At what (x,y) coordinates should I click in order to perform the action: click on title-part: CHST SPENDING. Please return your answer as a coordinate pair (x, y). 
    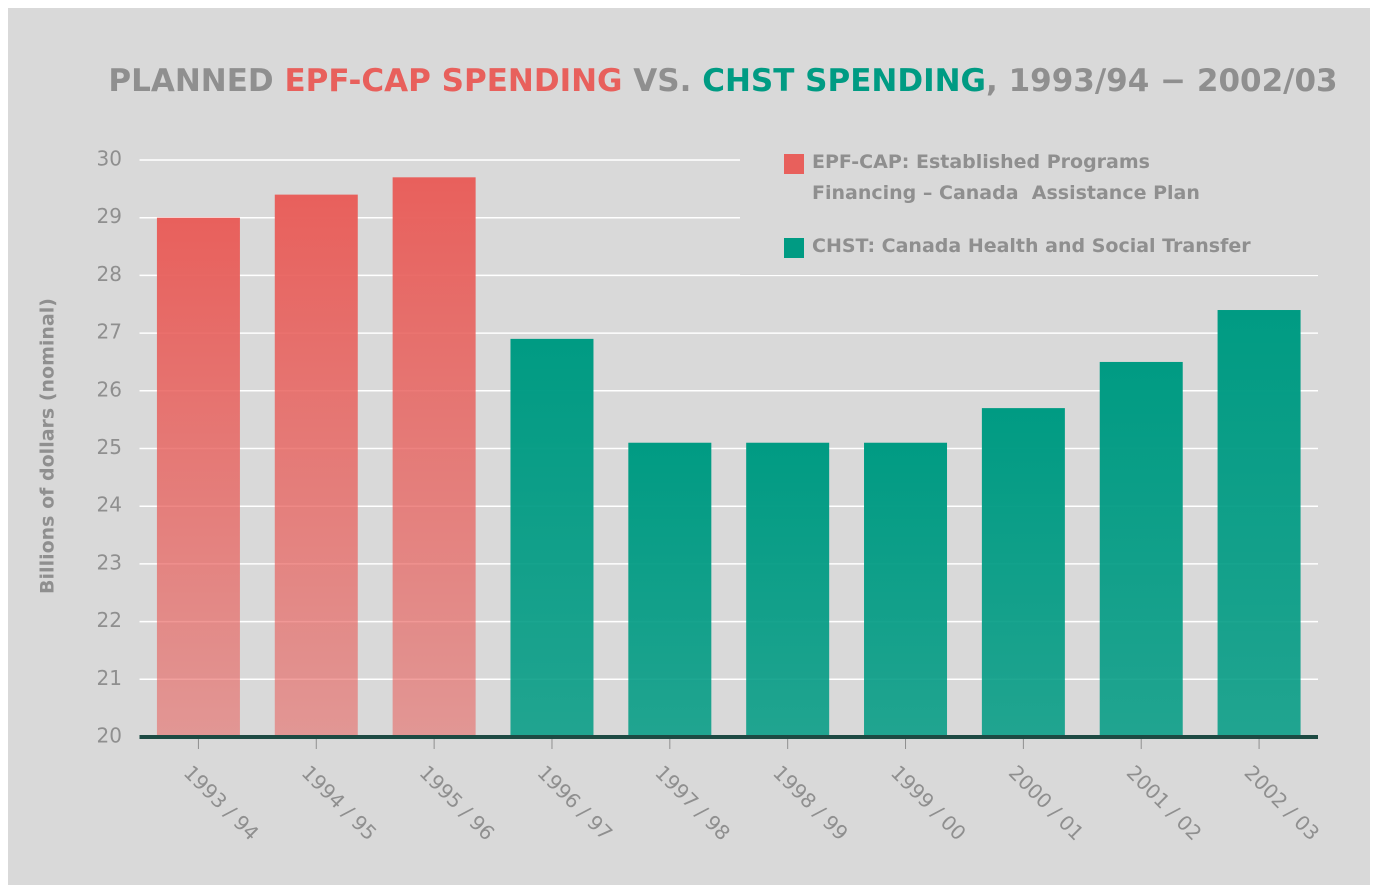
    Looking at the image, I should click on (844, 81).